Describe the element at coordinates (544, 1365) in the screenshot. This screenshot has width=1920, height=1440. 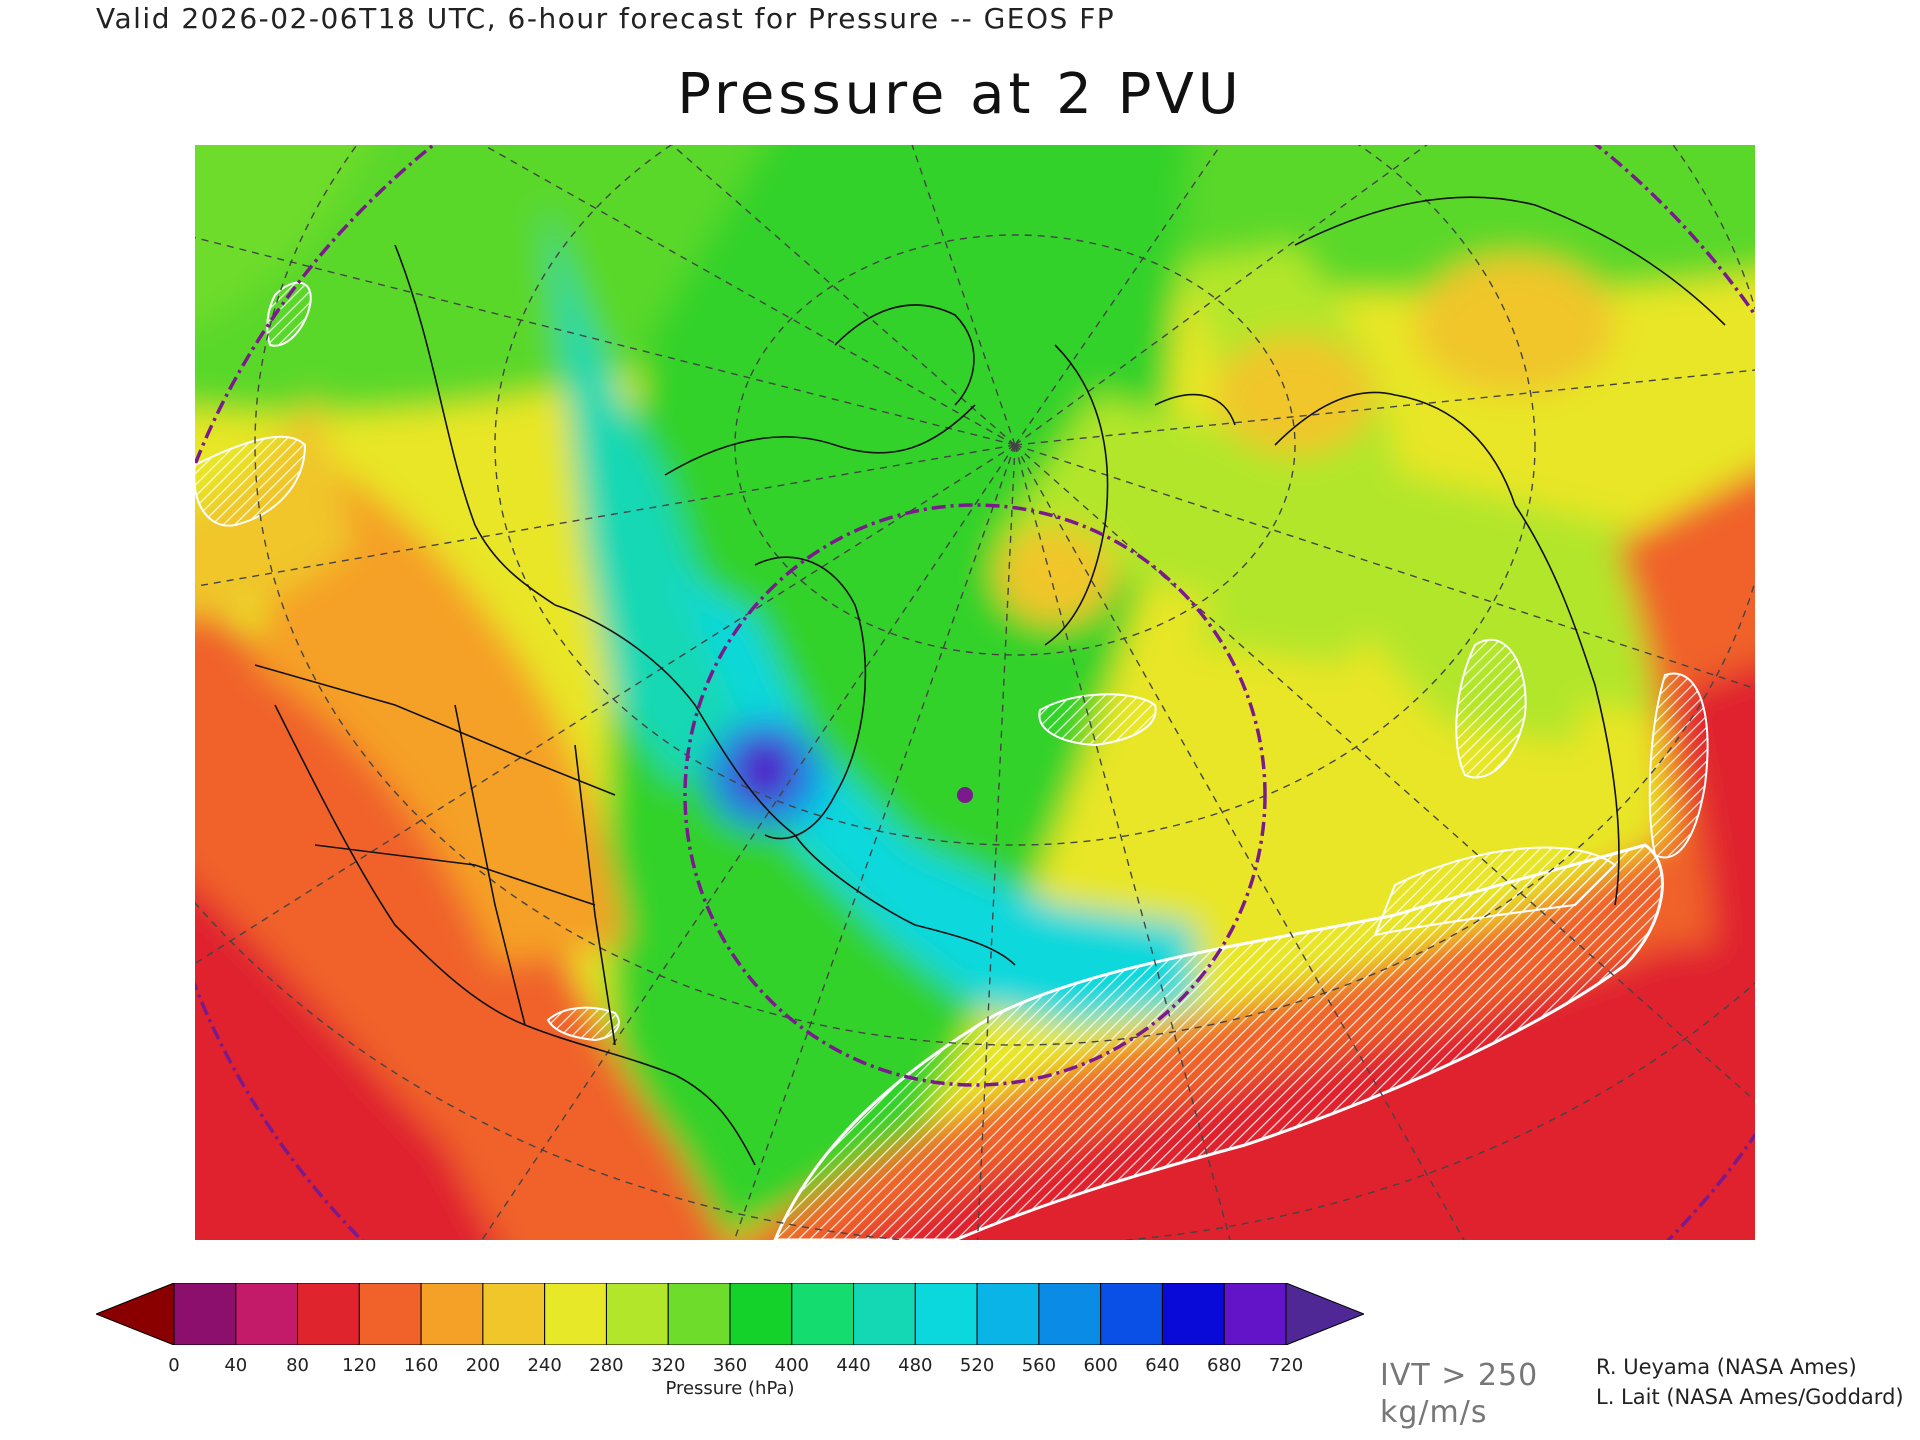
I see `colorbar-tick-label: 240` at that location.